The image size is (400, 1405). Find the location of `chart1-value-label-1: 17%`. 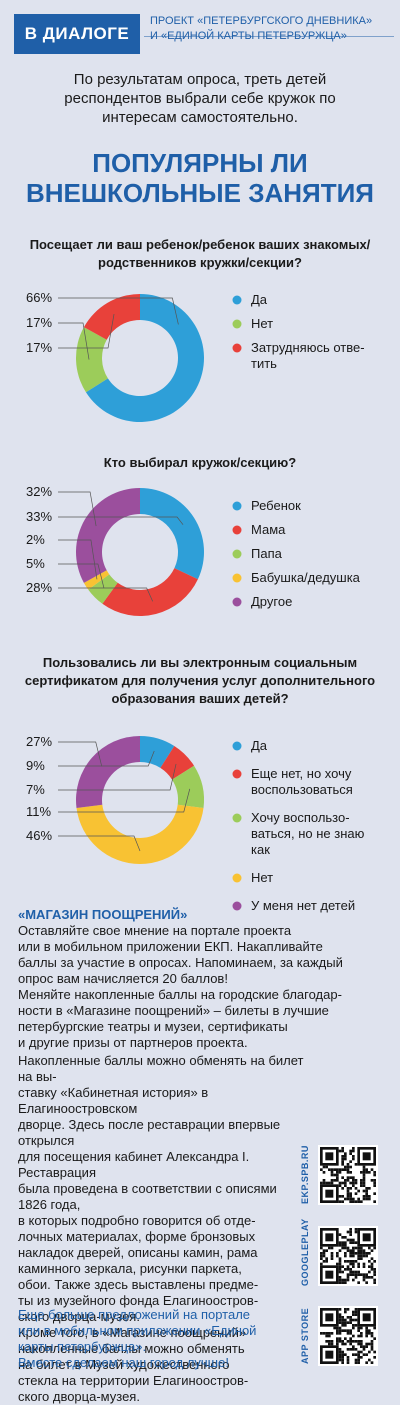

chart1-value-label-1: 17% is located at coordinates (39, 322).